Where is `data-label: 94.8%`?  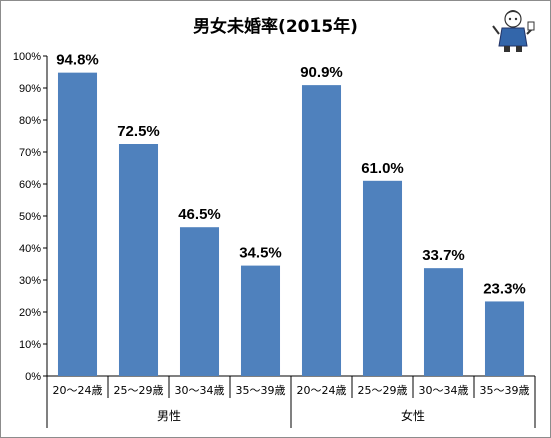 data-label: 94.8% is located at coordinates (77, 60).